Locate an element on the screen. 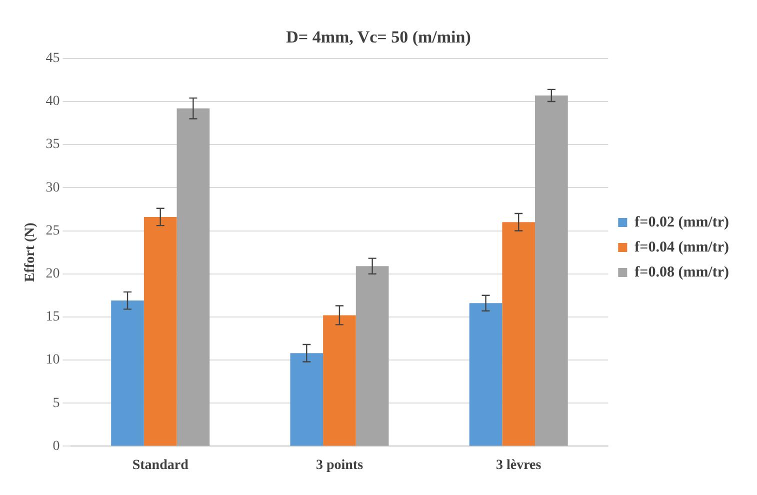 The width and height of the screenshot is (757, 495). y-tick-label: 35 is located at coordinates (53, 144).